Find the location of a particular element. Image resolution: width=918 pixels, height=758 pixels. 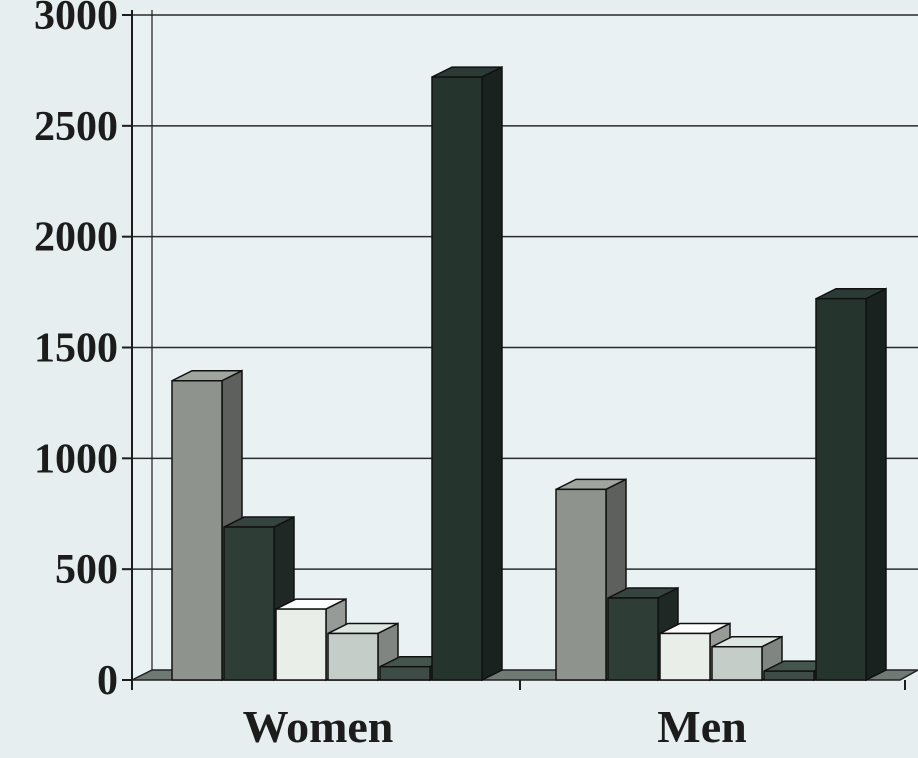

y-tick-labels: 0 500 1000 1500 2000 2500 3000 is located at coordinates (76, 352).